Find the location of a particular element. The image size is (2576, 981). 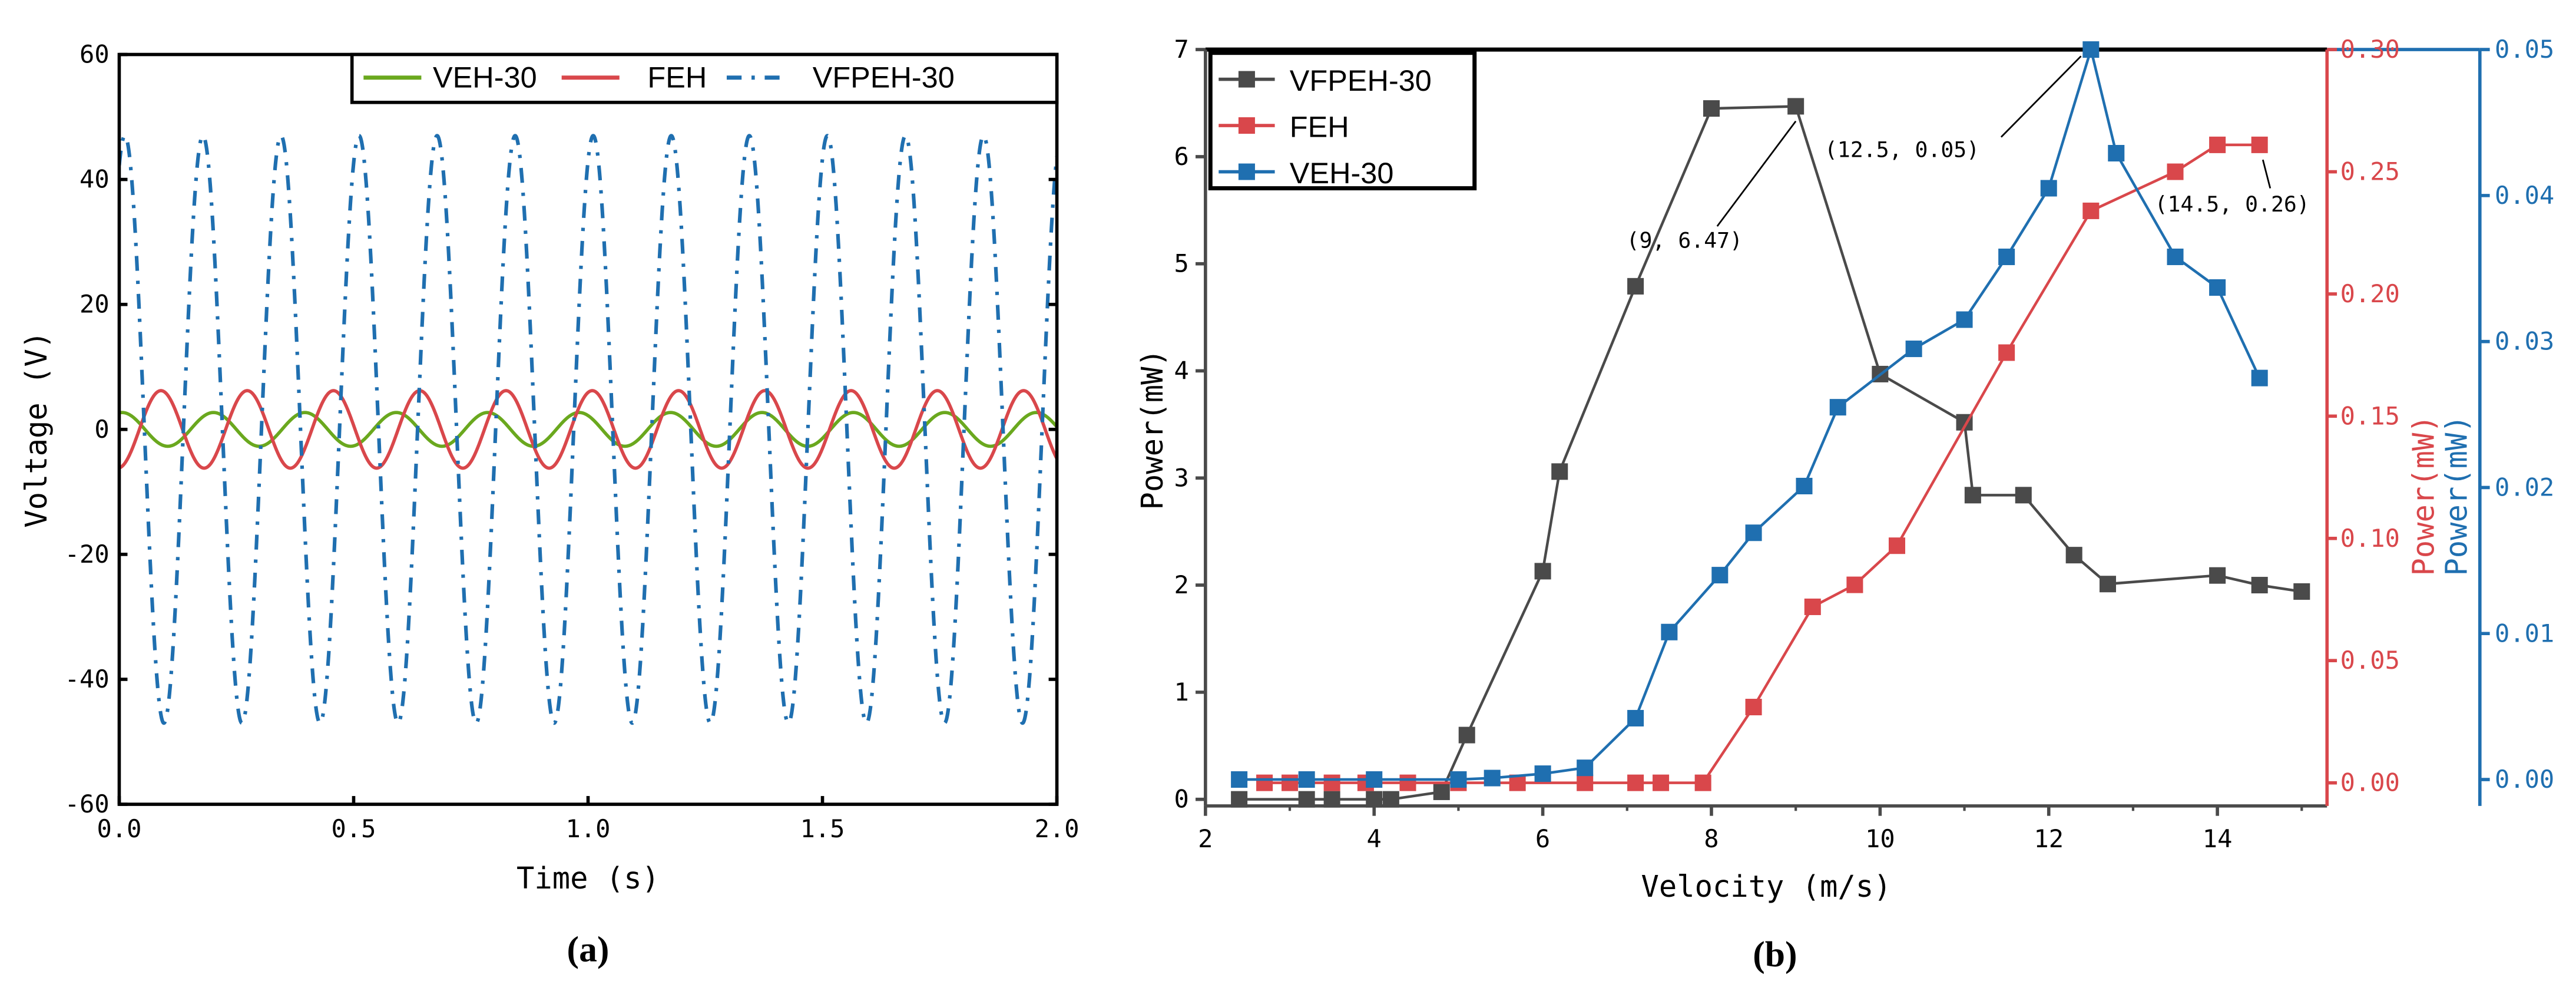

legend-box is located at coordinates (704, 78).